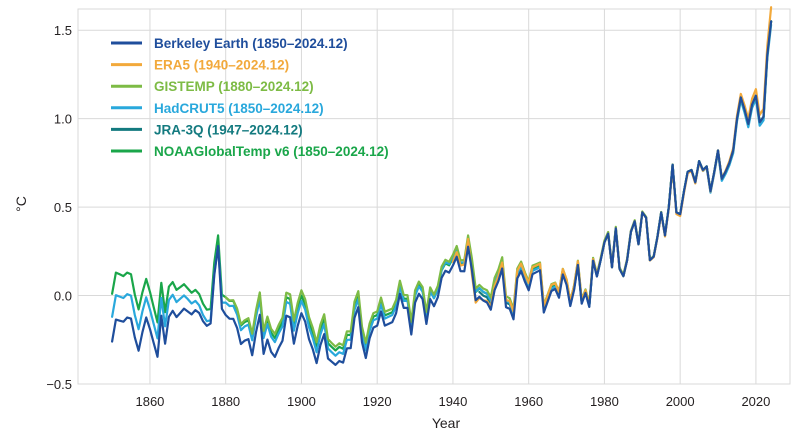  Describe the element at coordinates (149, 401) in the screenshot. I see `x-tick-label: 1860` at that location.